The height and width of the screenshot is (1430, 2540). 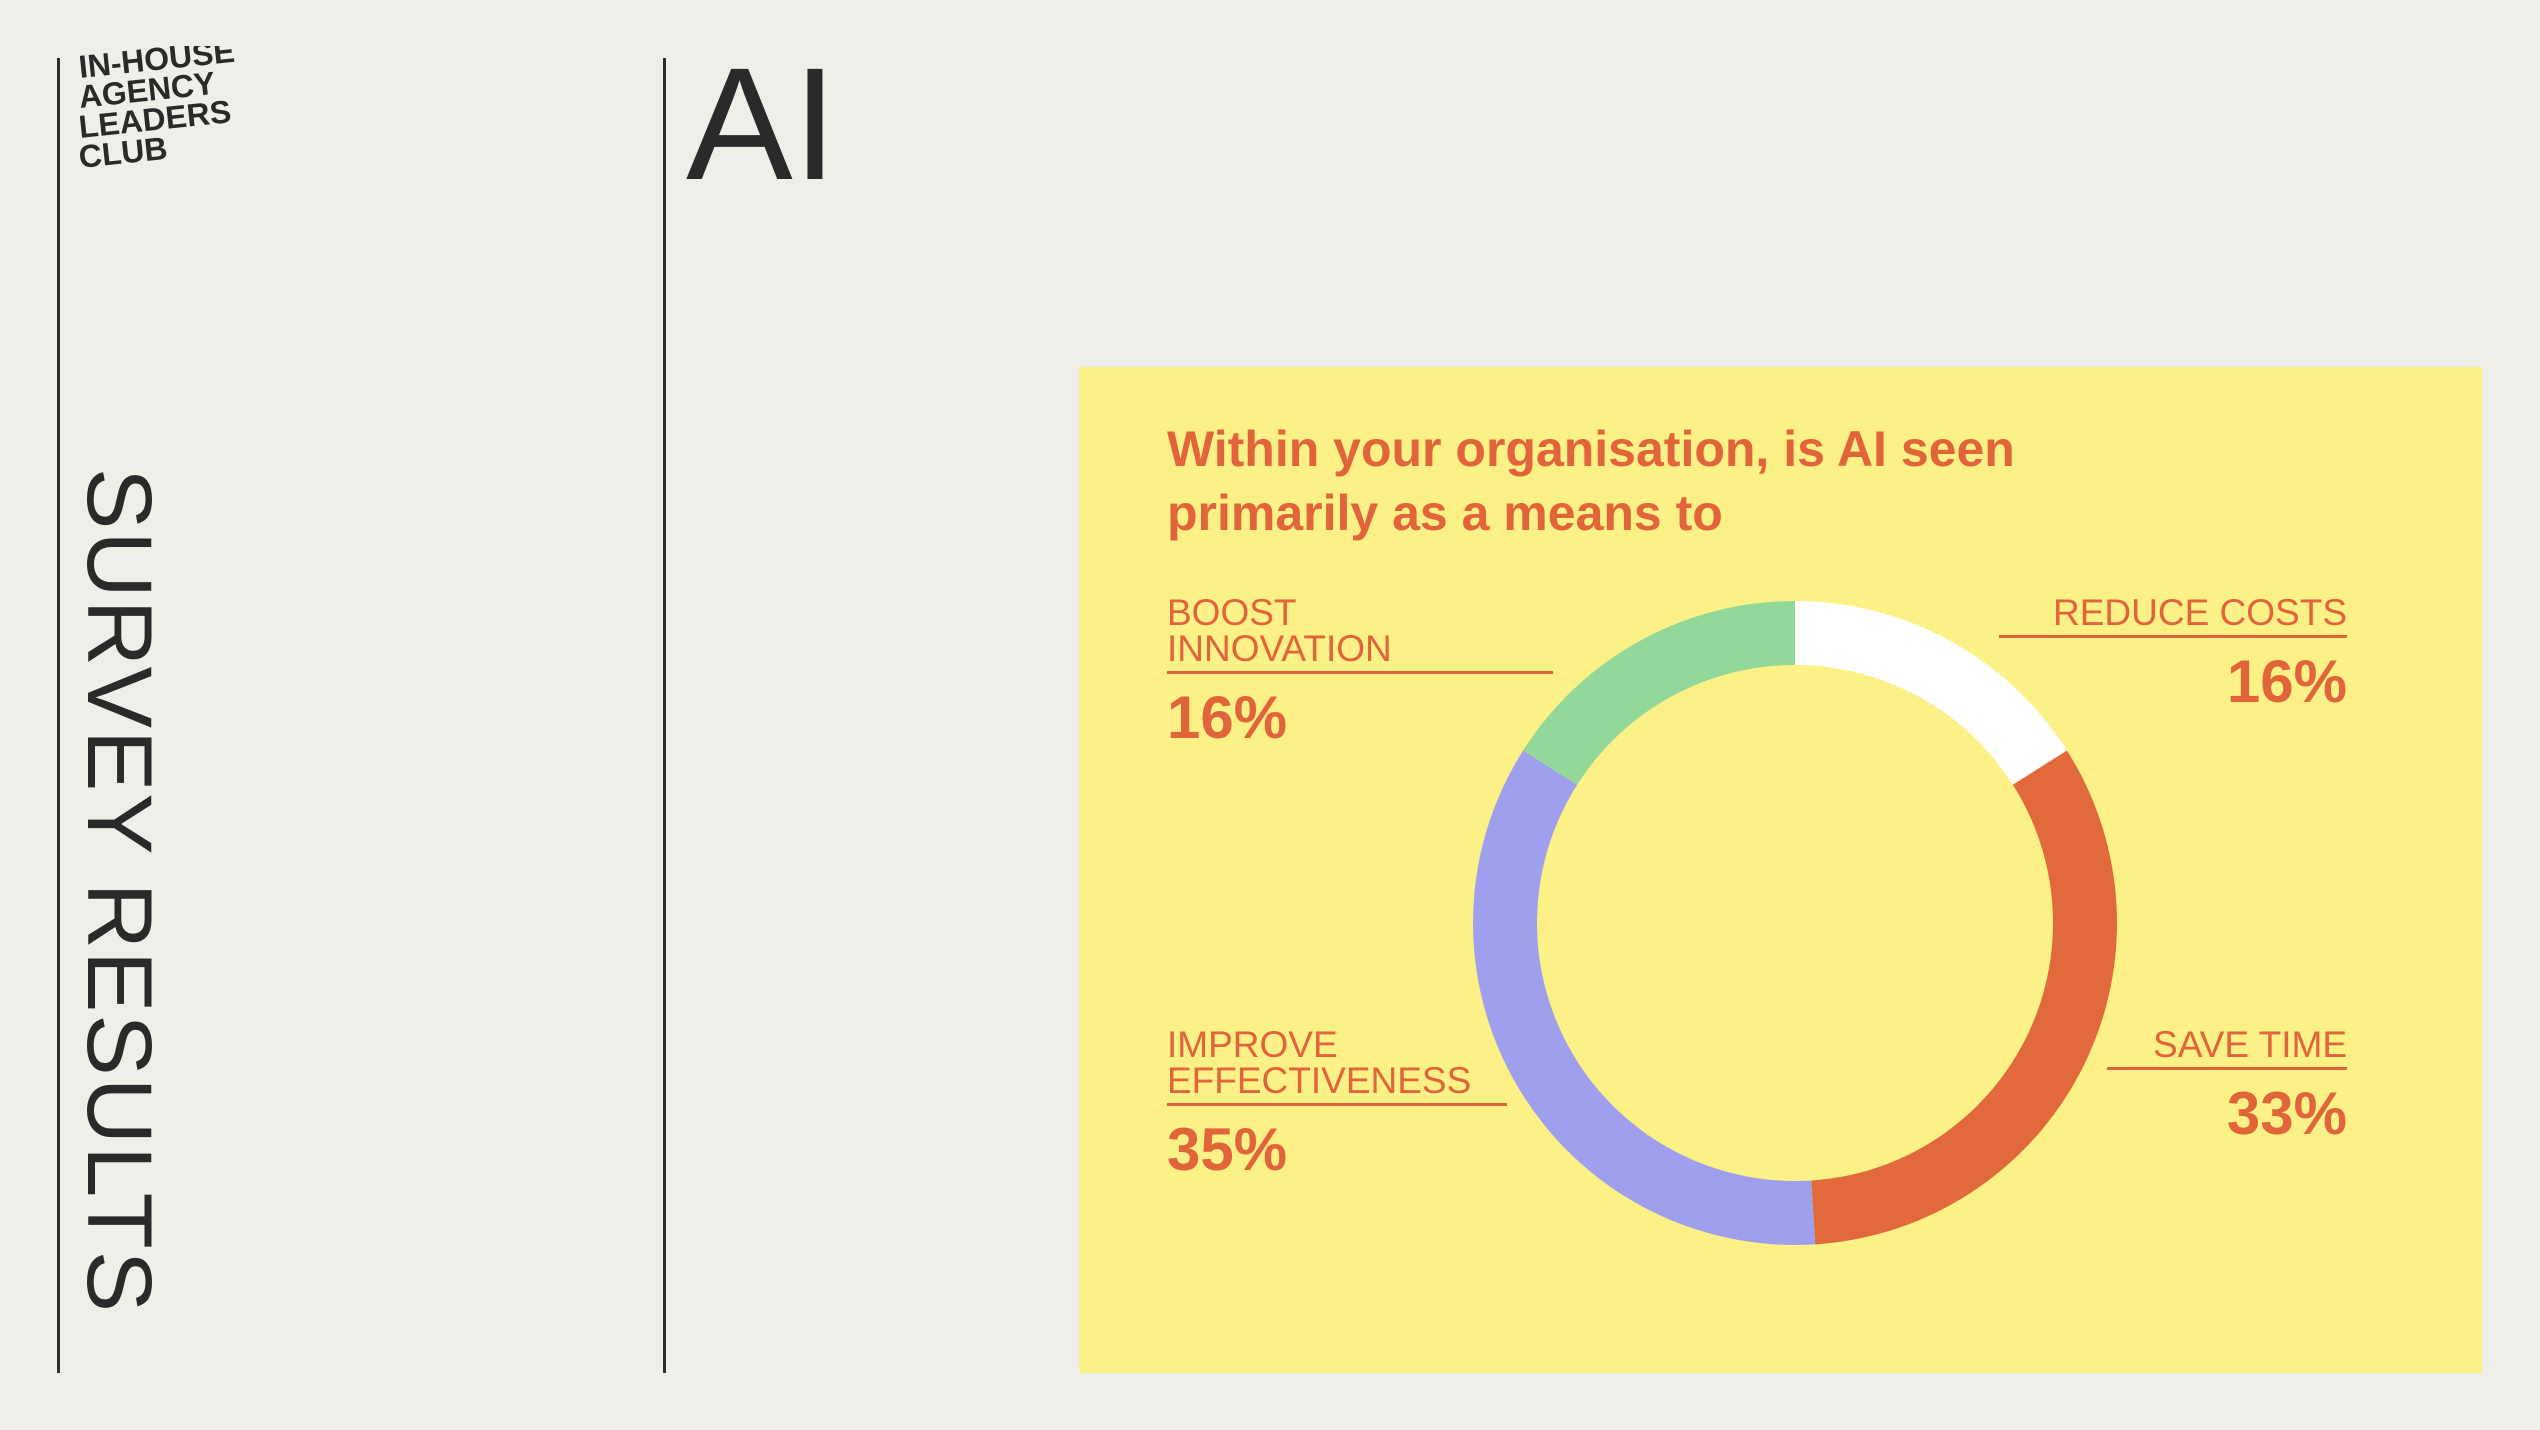 I want to click on legend-reduce-costs: REDUCE COSTS 16%, so click(x=2173, y=653).